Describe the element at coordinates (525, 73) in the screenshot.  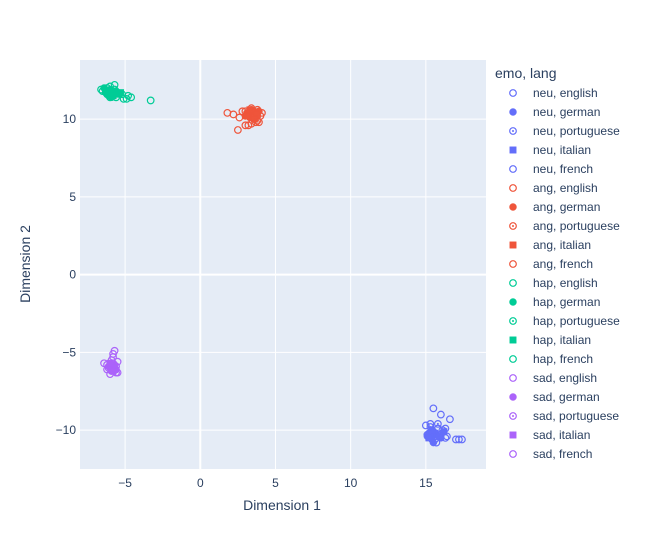
I see `legend-title: emo, lang` at that location.